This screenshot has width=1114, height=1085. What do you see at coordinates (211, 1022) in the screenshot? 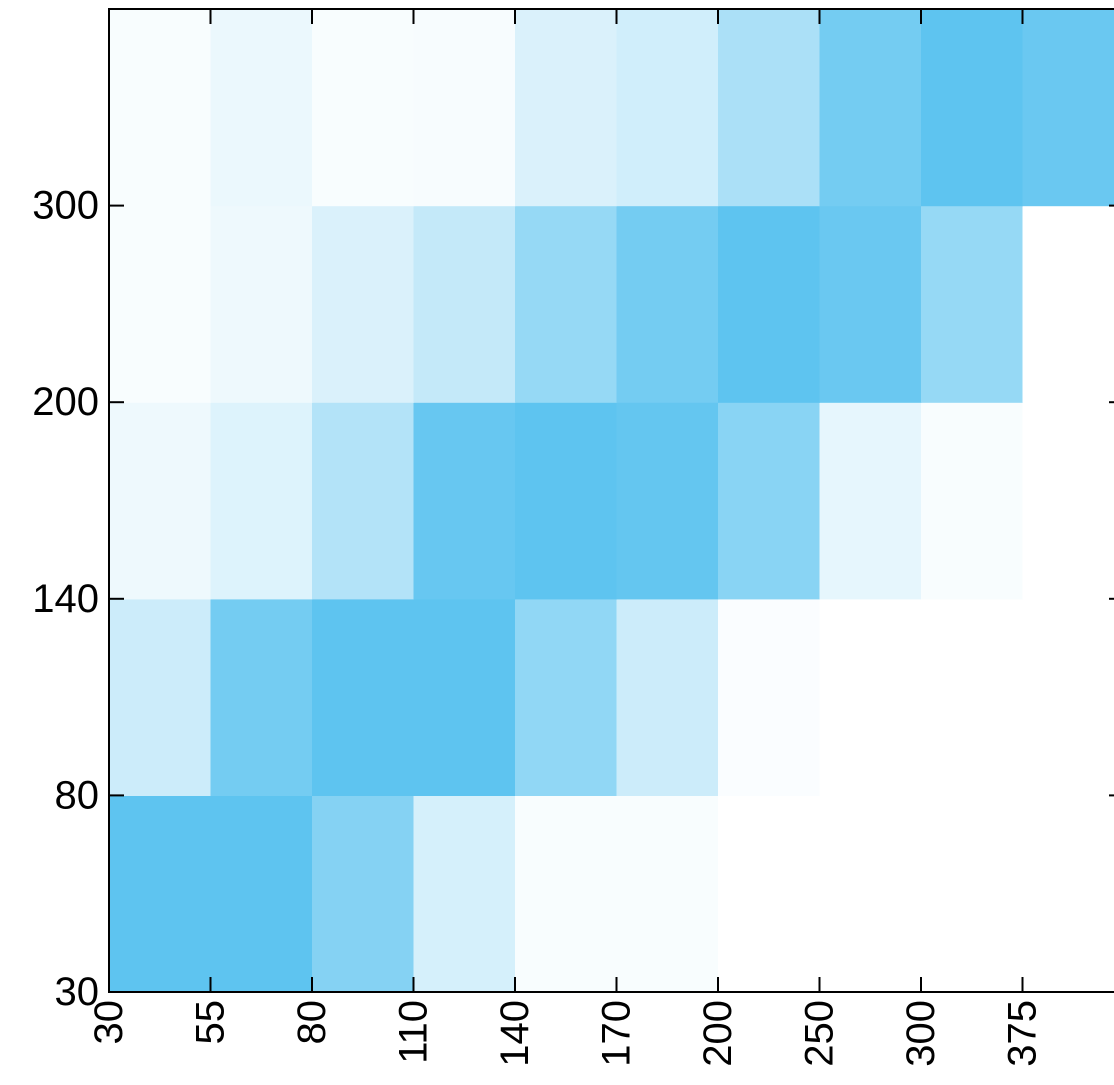
I see `x-tick-label: 55` at bounding box center [211, 1022].